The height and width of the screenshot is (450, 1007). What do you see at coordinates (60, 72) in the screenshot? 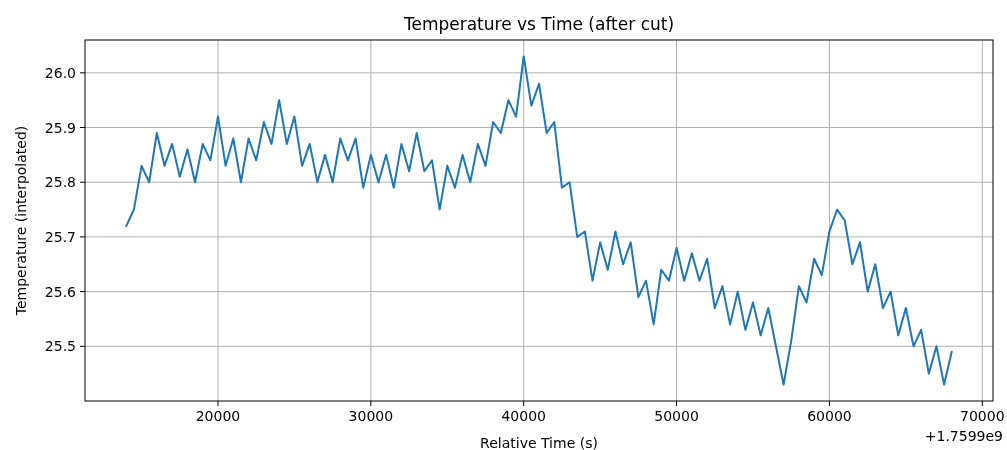
I see `y-tick-label: 26.0` at bounding box center [60, 72].